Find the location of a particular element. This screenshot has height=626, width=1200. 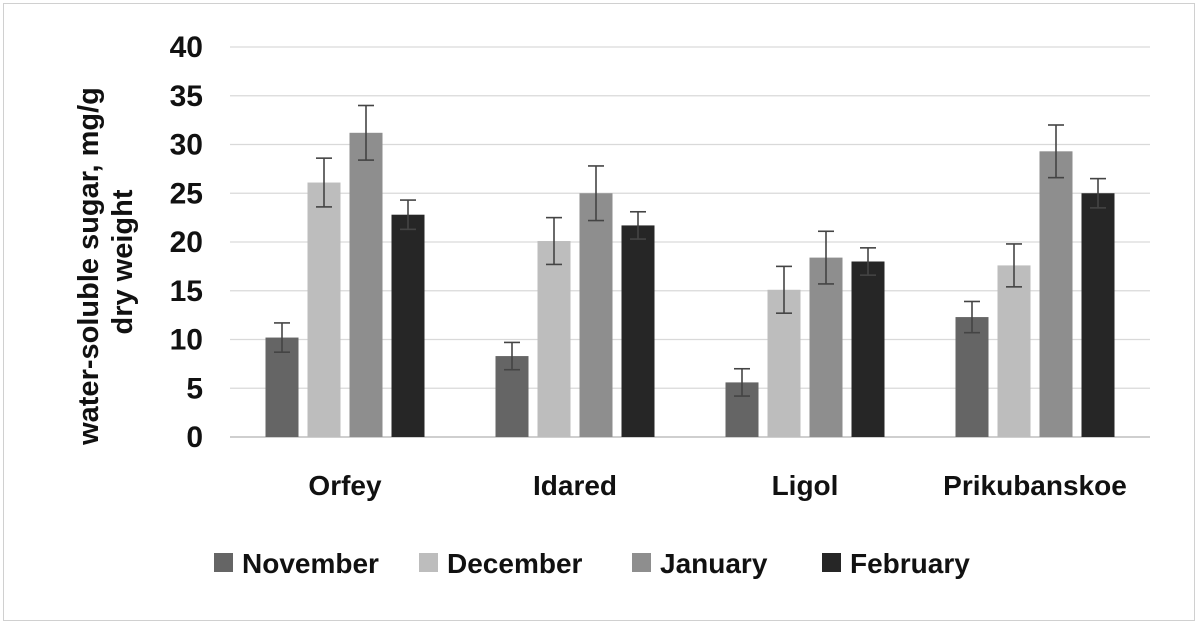

bar-january-idared is located at coordinates (596, 315).